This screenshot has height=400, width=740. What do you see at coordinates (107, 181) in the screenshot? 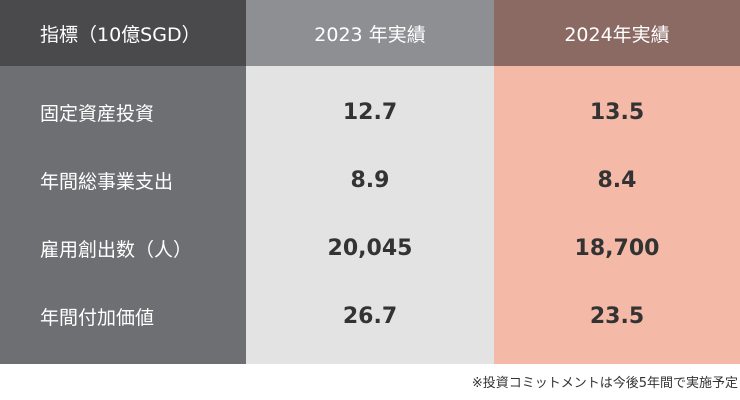
I see `row-label-annual-business-spending: 年間総事業支出` at bounding box center [107, 181].